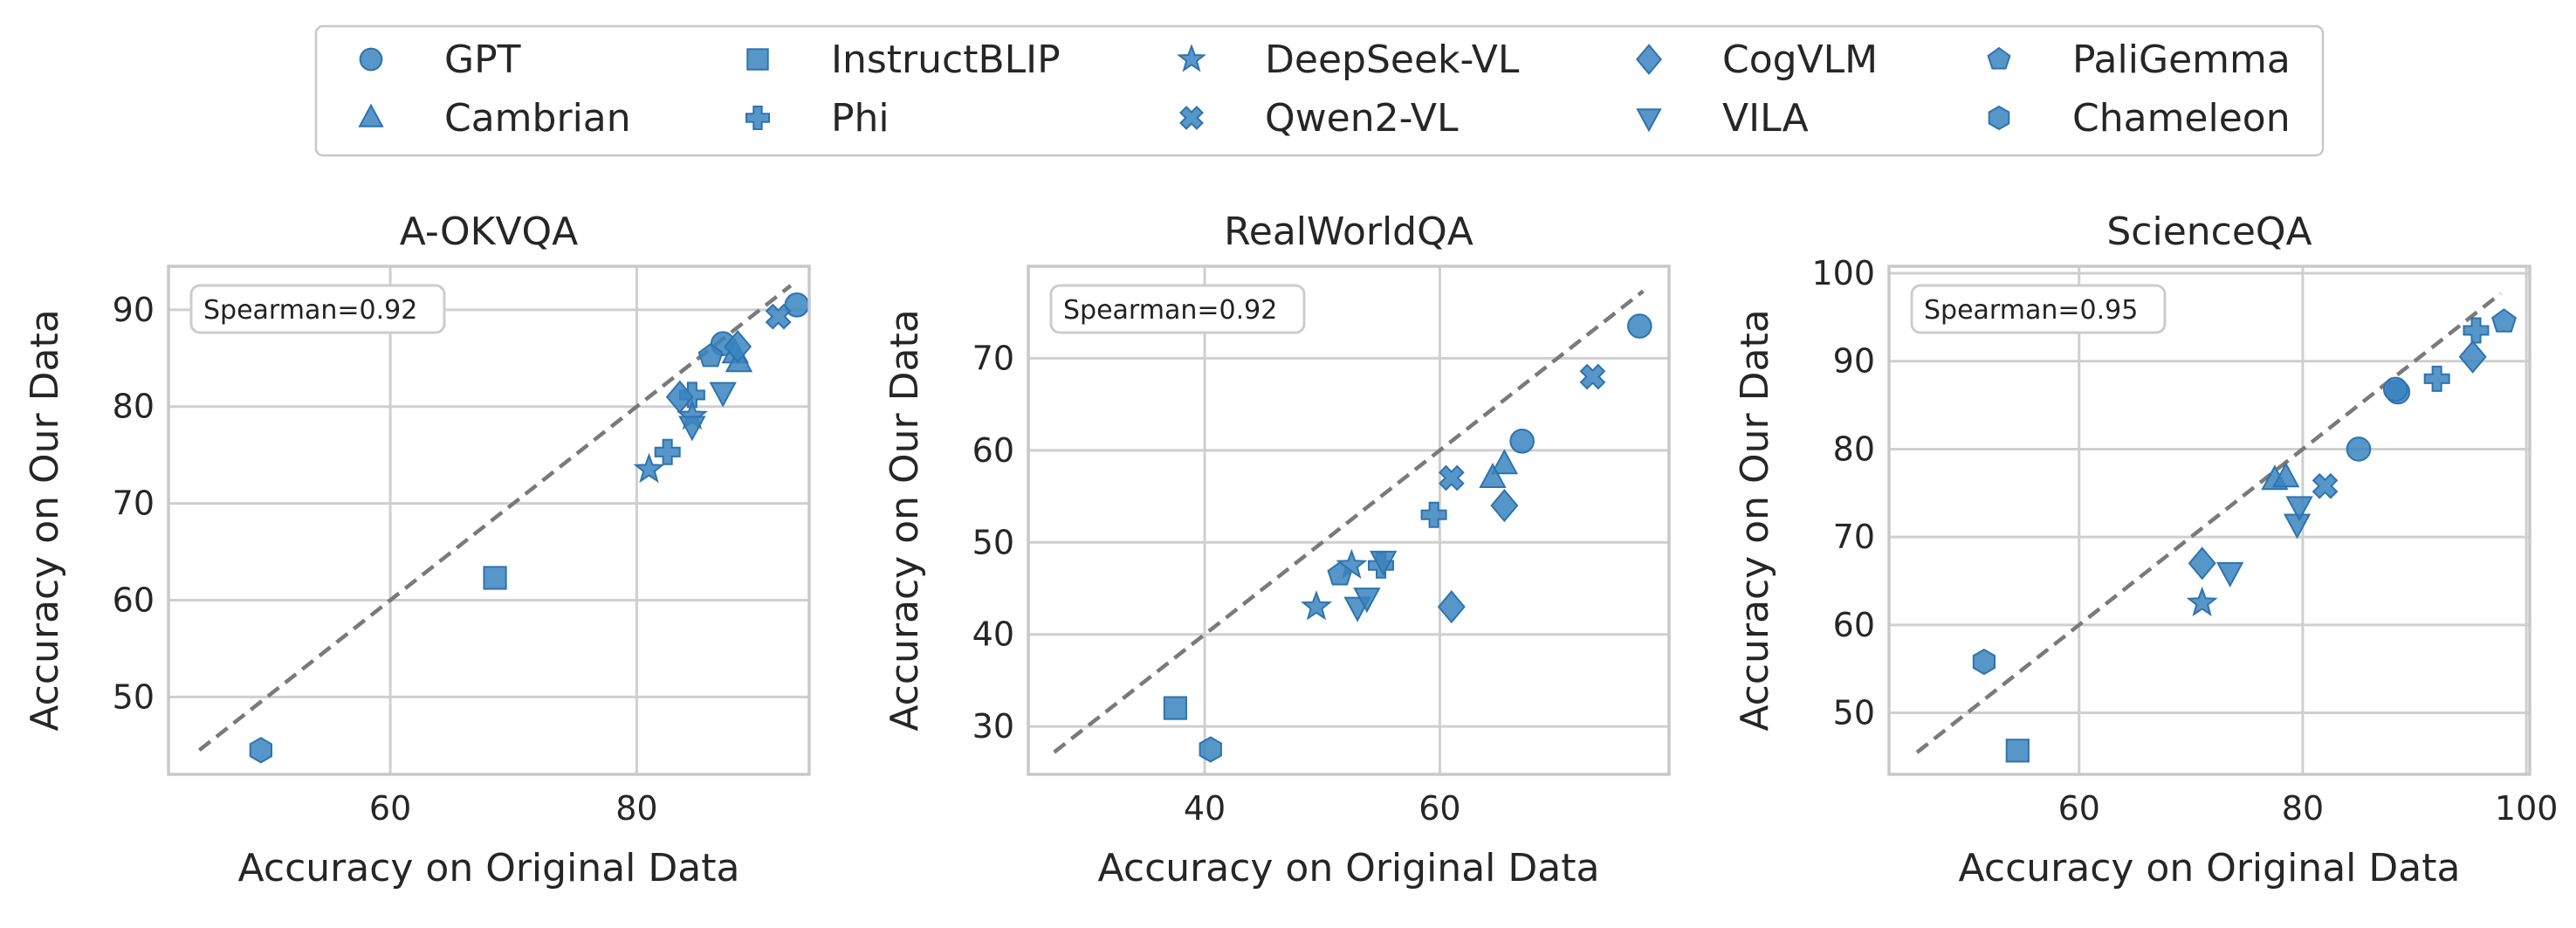 This screenshot has height=928, width=2576. Describe the element at coordinates (1348, 232) in the screenshot. I see `panel-title: RealWorldQA` at that location.